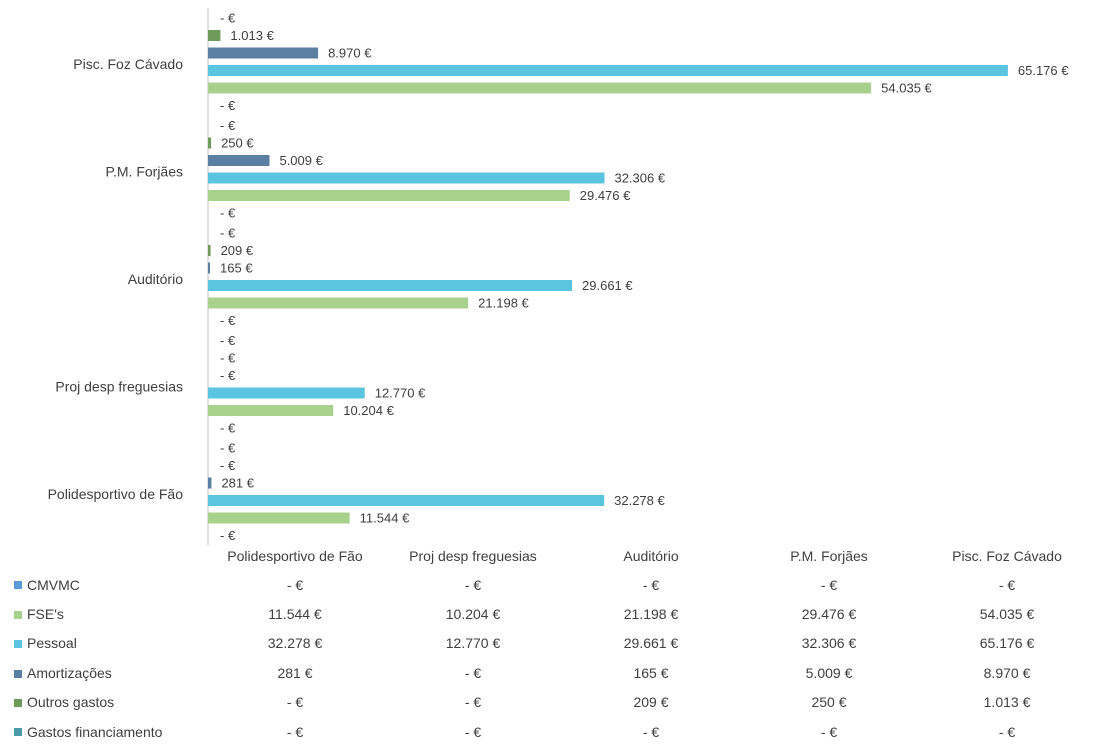 The width and height of the screenshot is (1099, 746). Describe the element at coordinates (1007, 614) in the screenshot. I see `data-table-cell: 54.035 €` at that location.